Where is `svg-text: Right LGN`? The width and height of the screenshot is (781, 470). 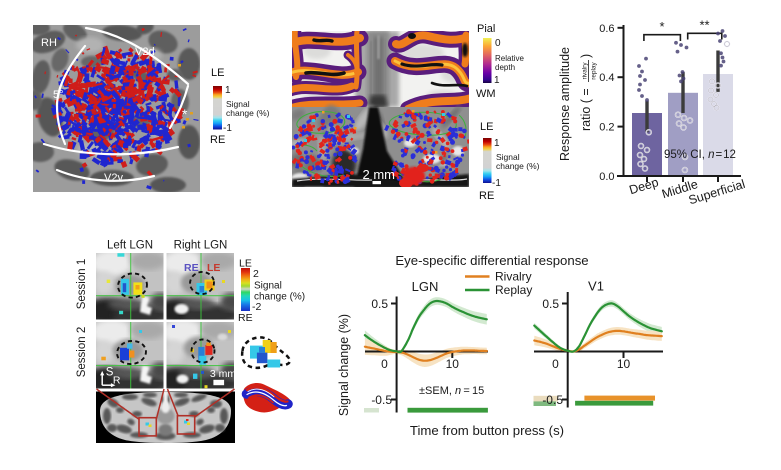 svg-text: Right LGN is located at coordinates (201, 246).